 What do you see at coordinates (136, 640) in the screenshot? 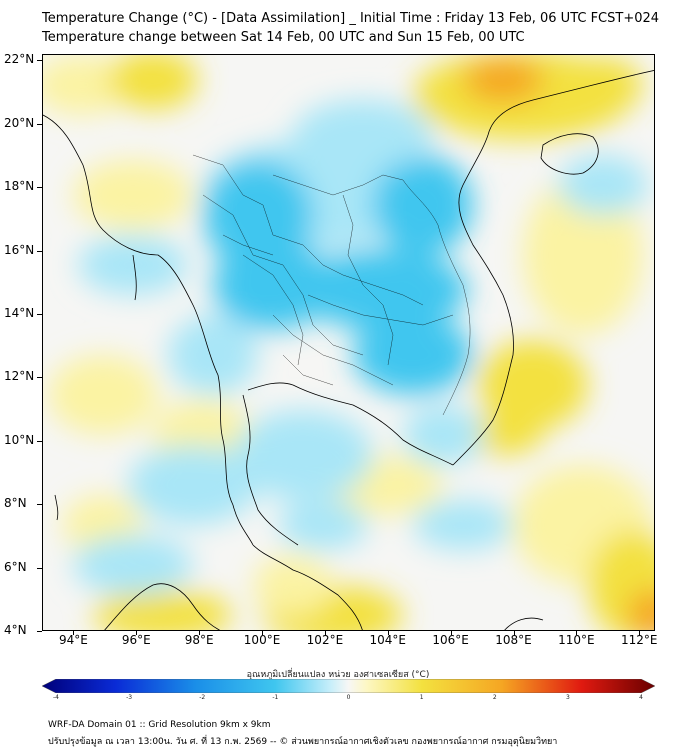
I see `lon-label: 96°E` at bounding box center [136, 640].